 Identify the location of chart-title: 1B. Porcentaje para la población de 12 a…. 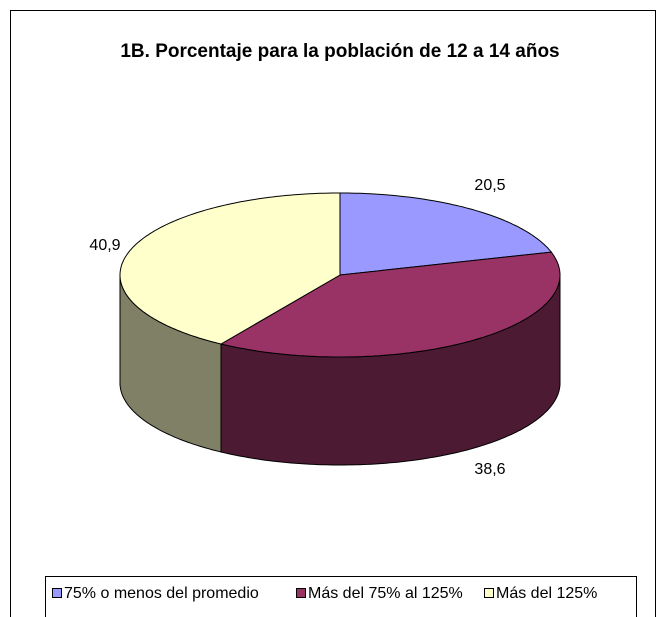
(339, 51).